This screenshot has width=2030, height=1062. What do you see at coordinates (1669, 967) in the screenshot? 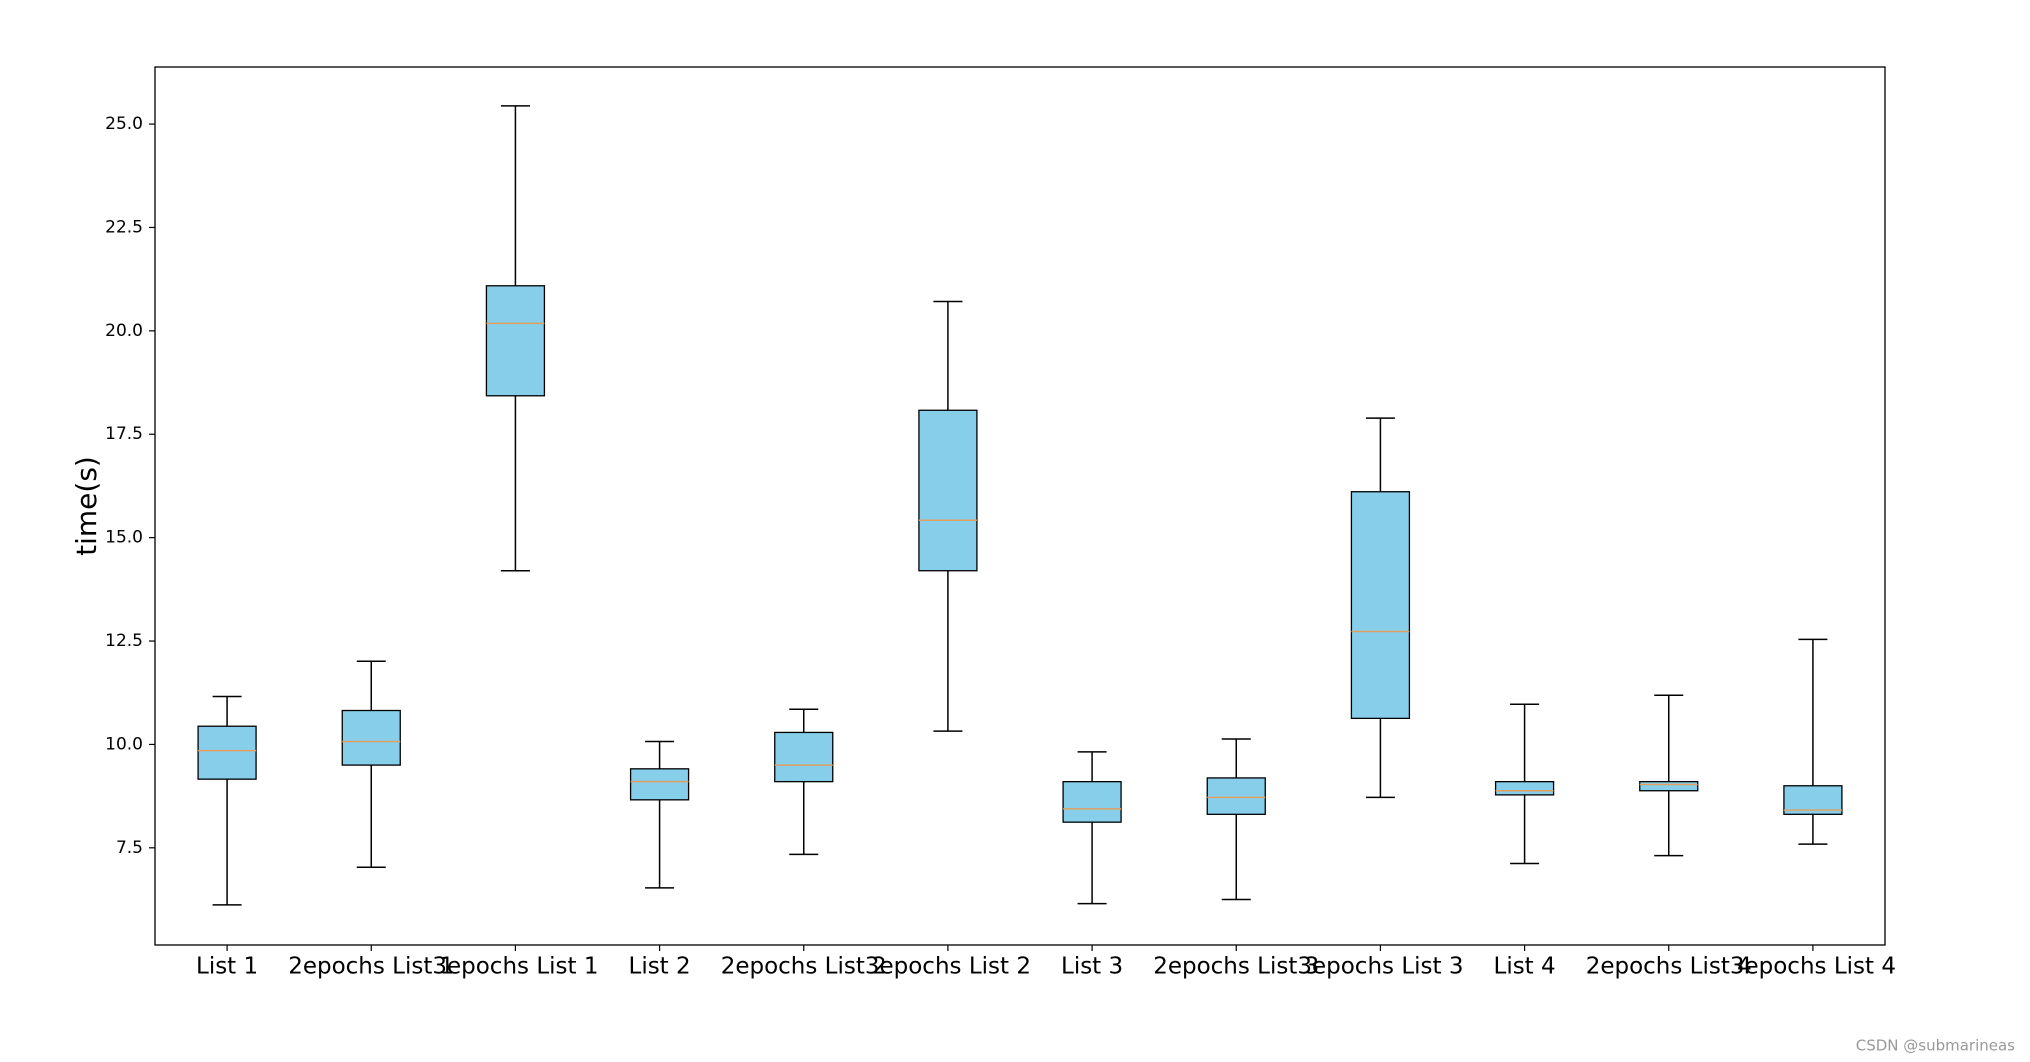
I see `x-tick-label: 2epochs List 4` at bounding box center [1669, 967].